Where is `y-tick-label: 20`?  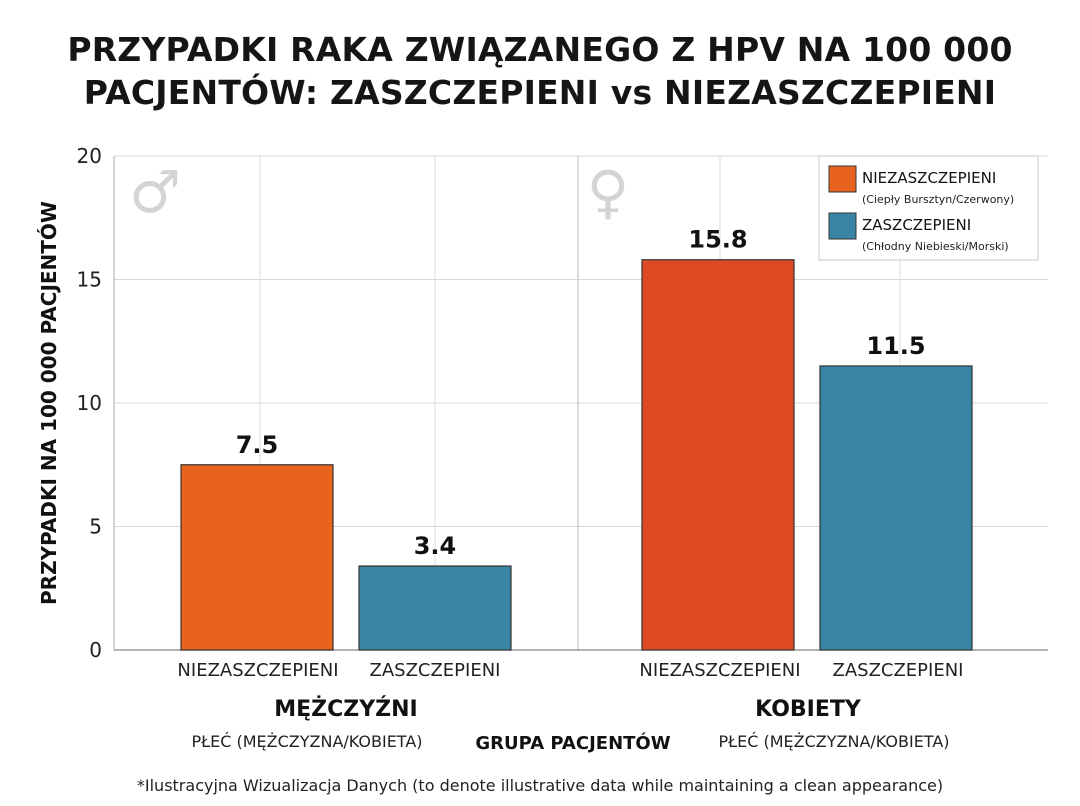 y-tick-label: 20 is located at coordinates (89, 156).